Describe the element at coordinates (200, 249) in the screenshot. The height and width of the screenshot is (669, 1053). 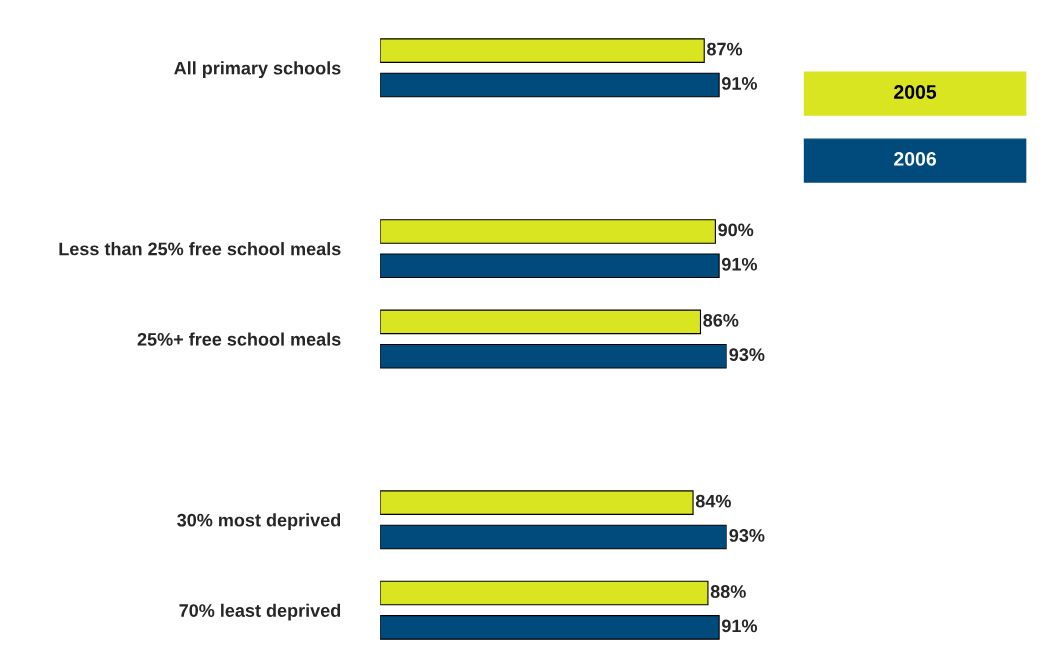
I see `y-tick-label: Less than 25% free school meals` at that location.